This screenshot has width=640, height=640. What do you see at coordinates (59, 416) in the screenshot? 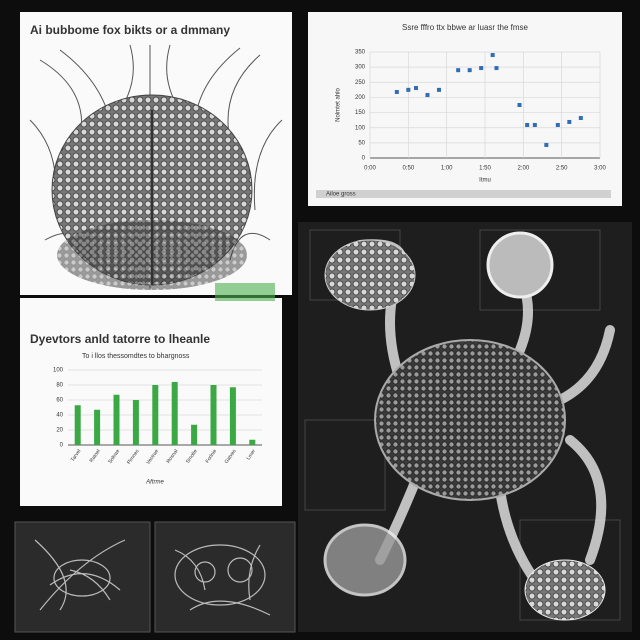
I see `y-tick-label: 40` at bounding box center [59, 416].